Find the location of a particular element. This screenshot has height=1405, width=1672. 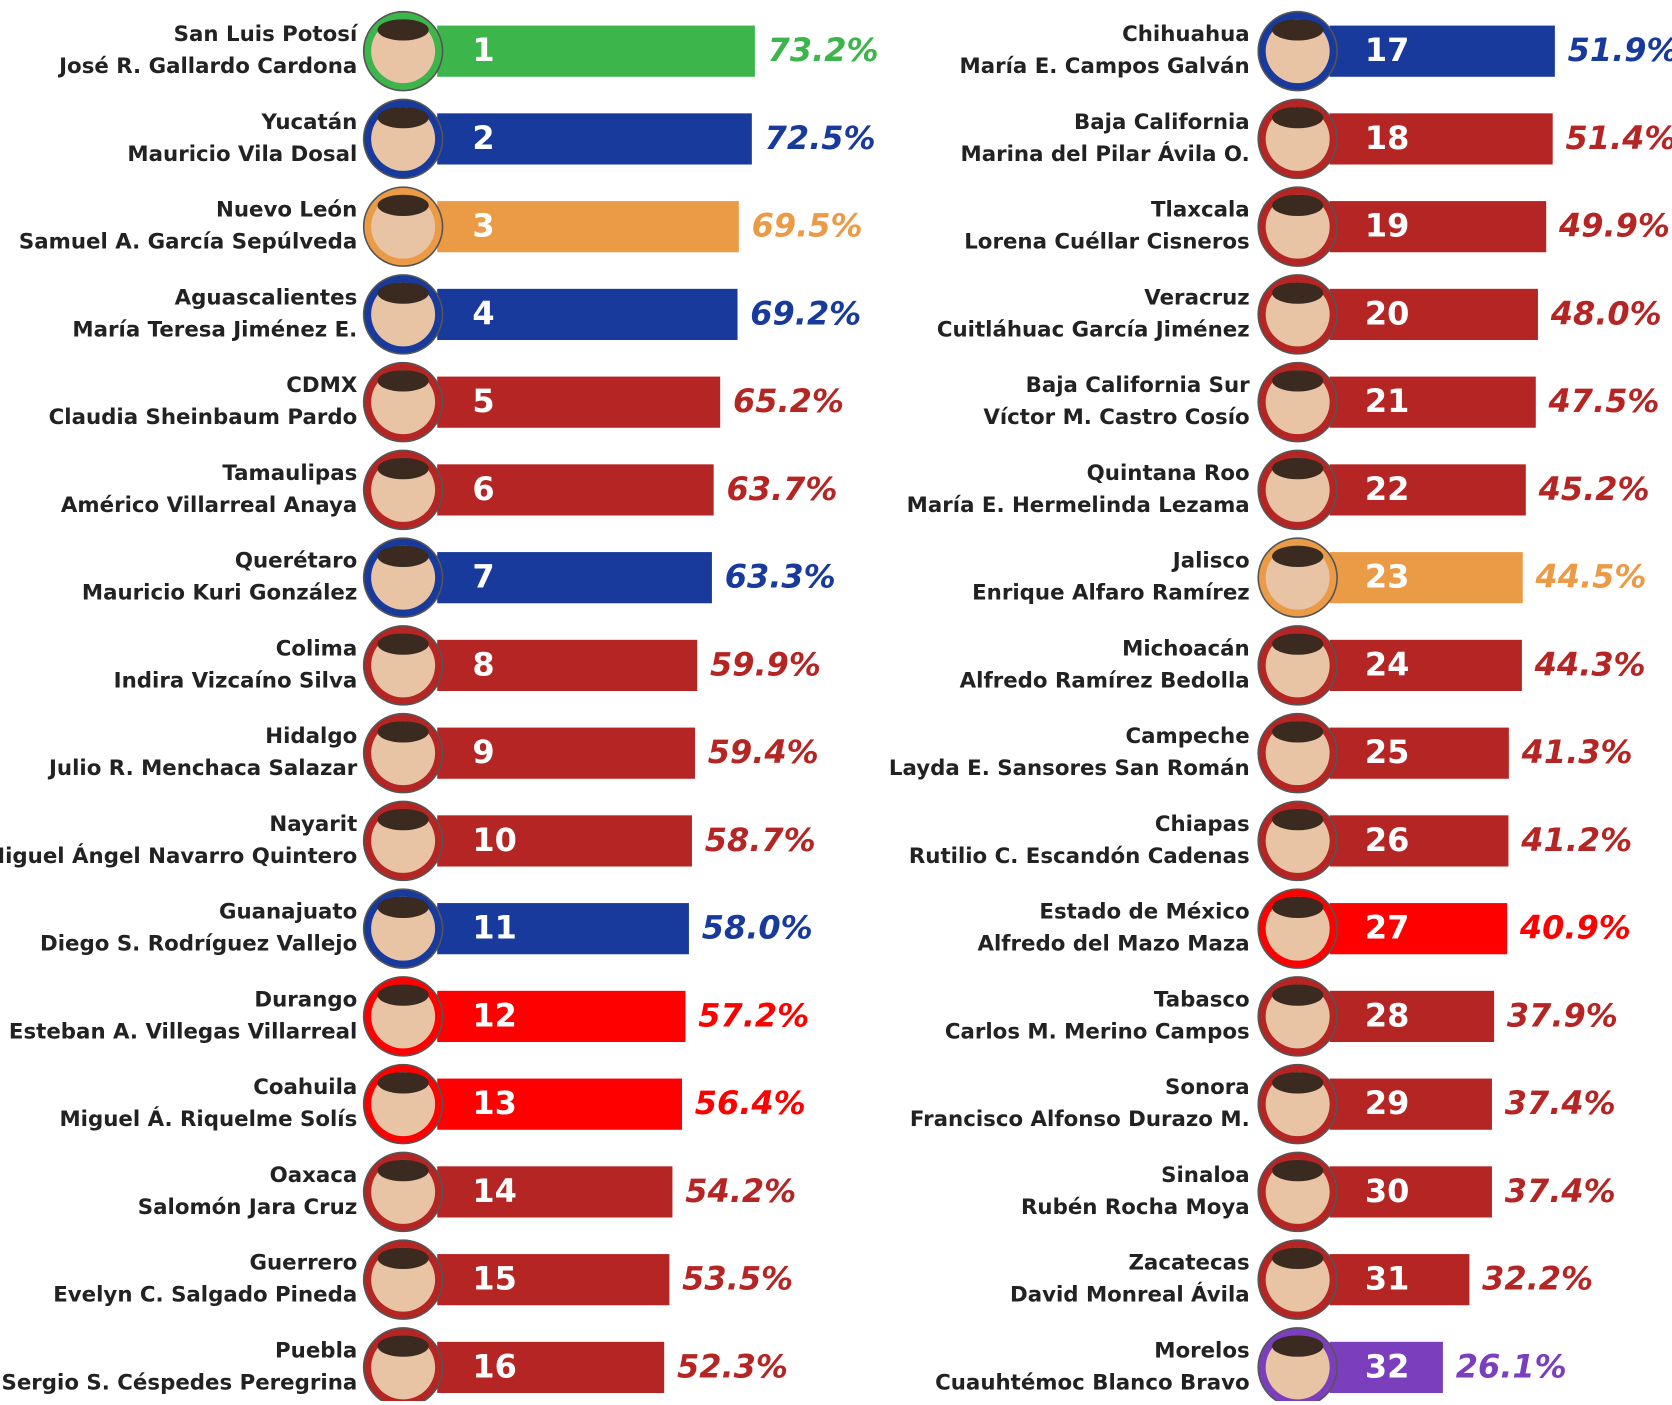

rank-label: 23 is located at coordinates (1387, 577).